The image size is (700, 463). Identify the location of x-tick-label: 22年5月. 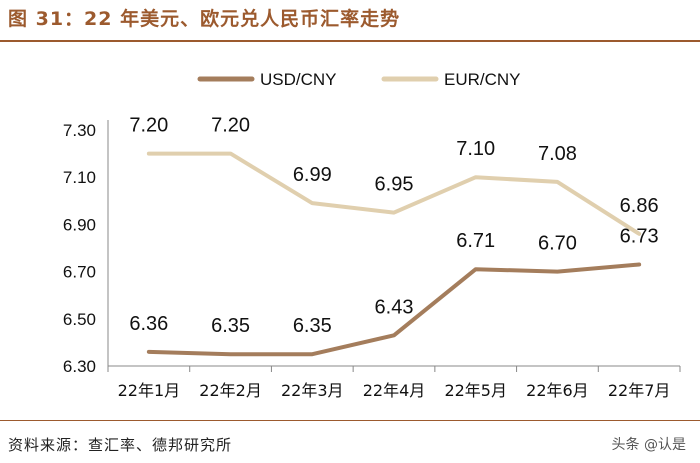
(475, 390).